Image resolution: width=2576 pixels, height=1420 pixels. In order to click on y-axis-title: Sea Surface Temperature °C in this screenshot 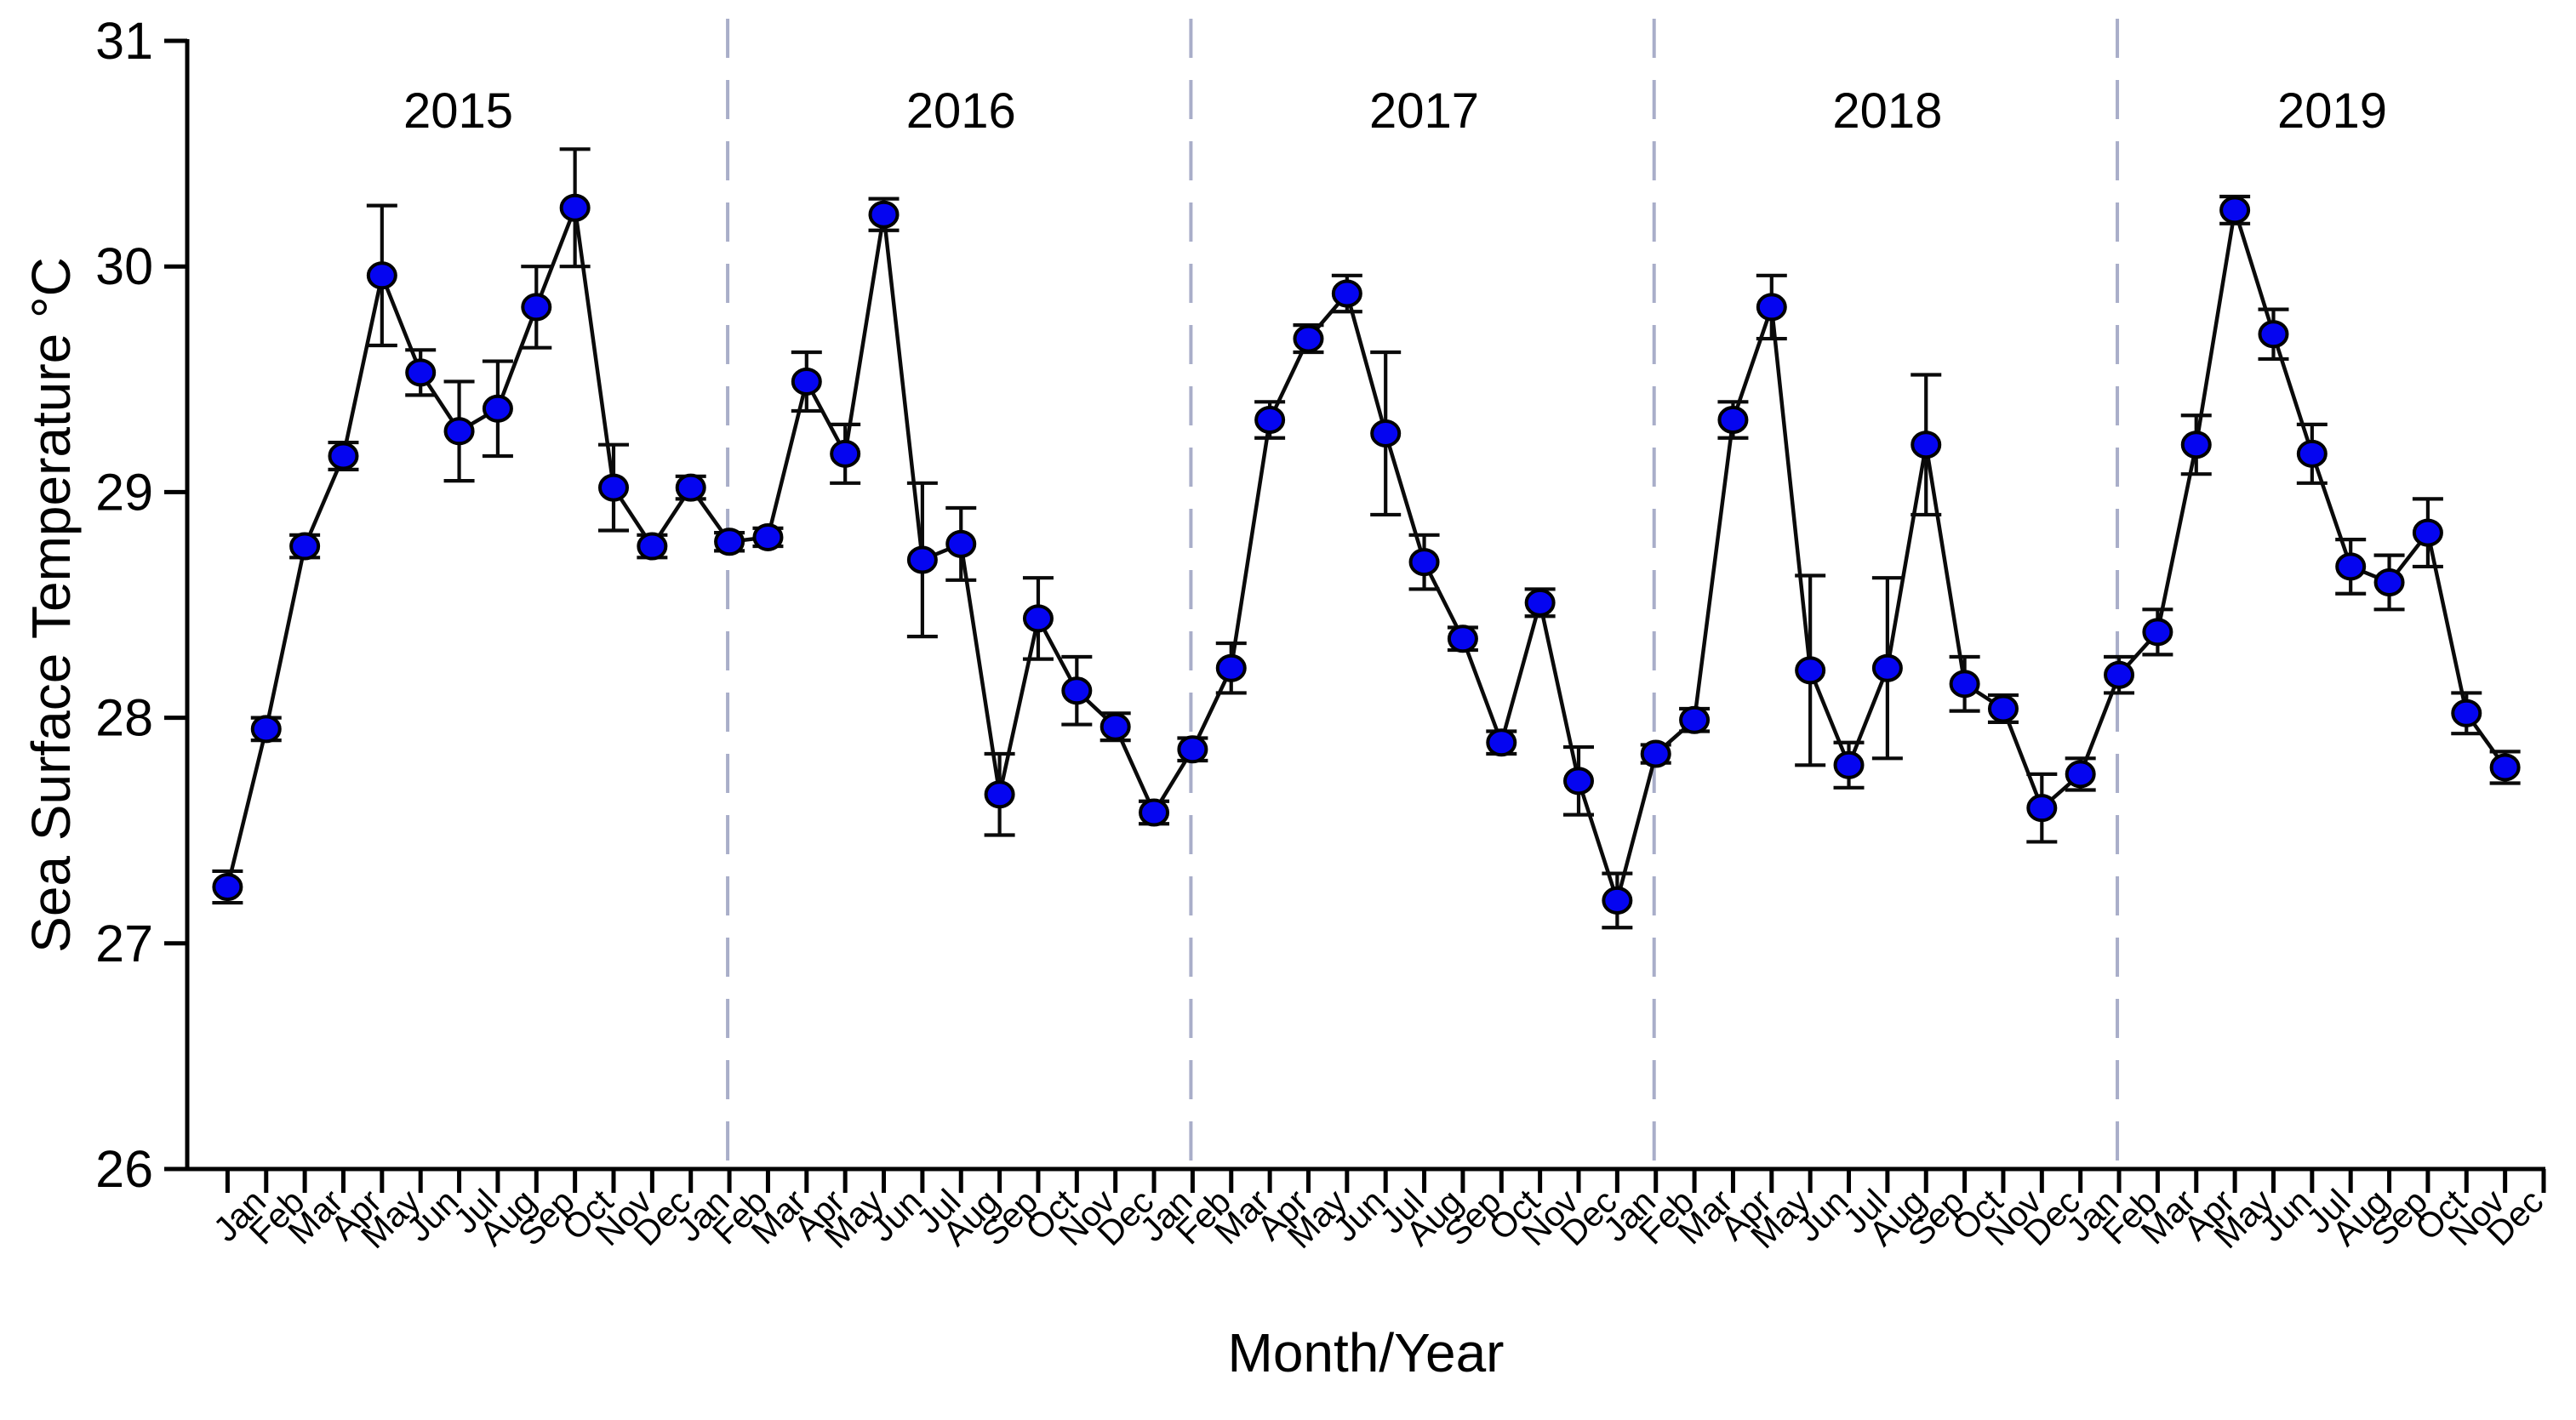, I will do `click(51, 605)`.